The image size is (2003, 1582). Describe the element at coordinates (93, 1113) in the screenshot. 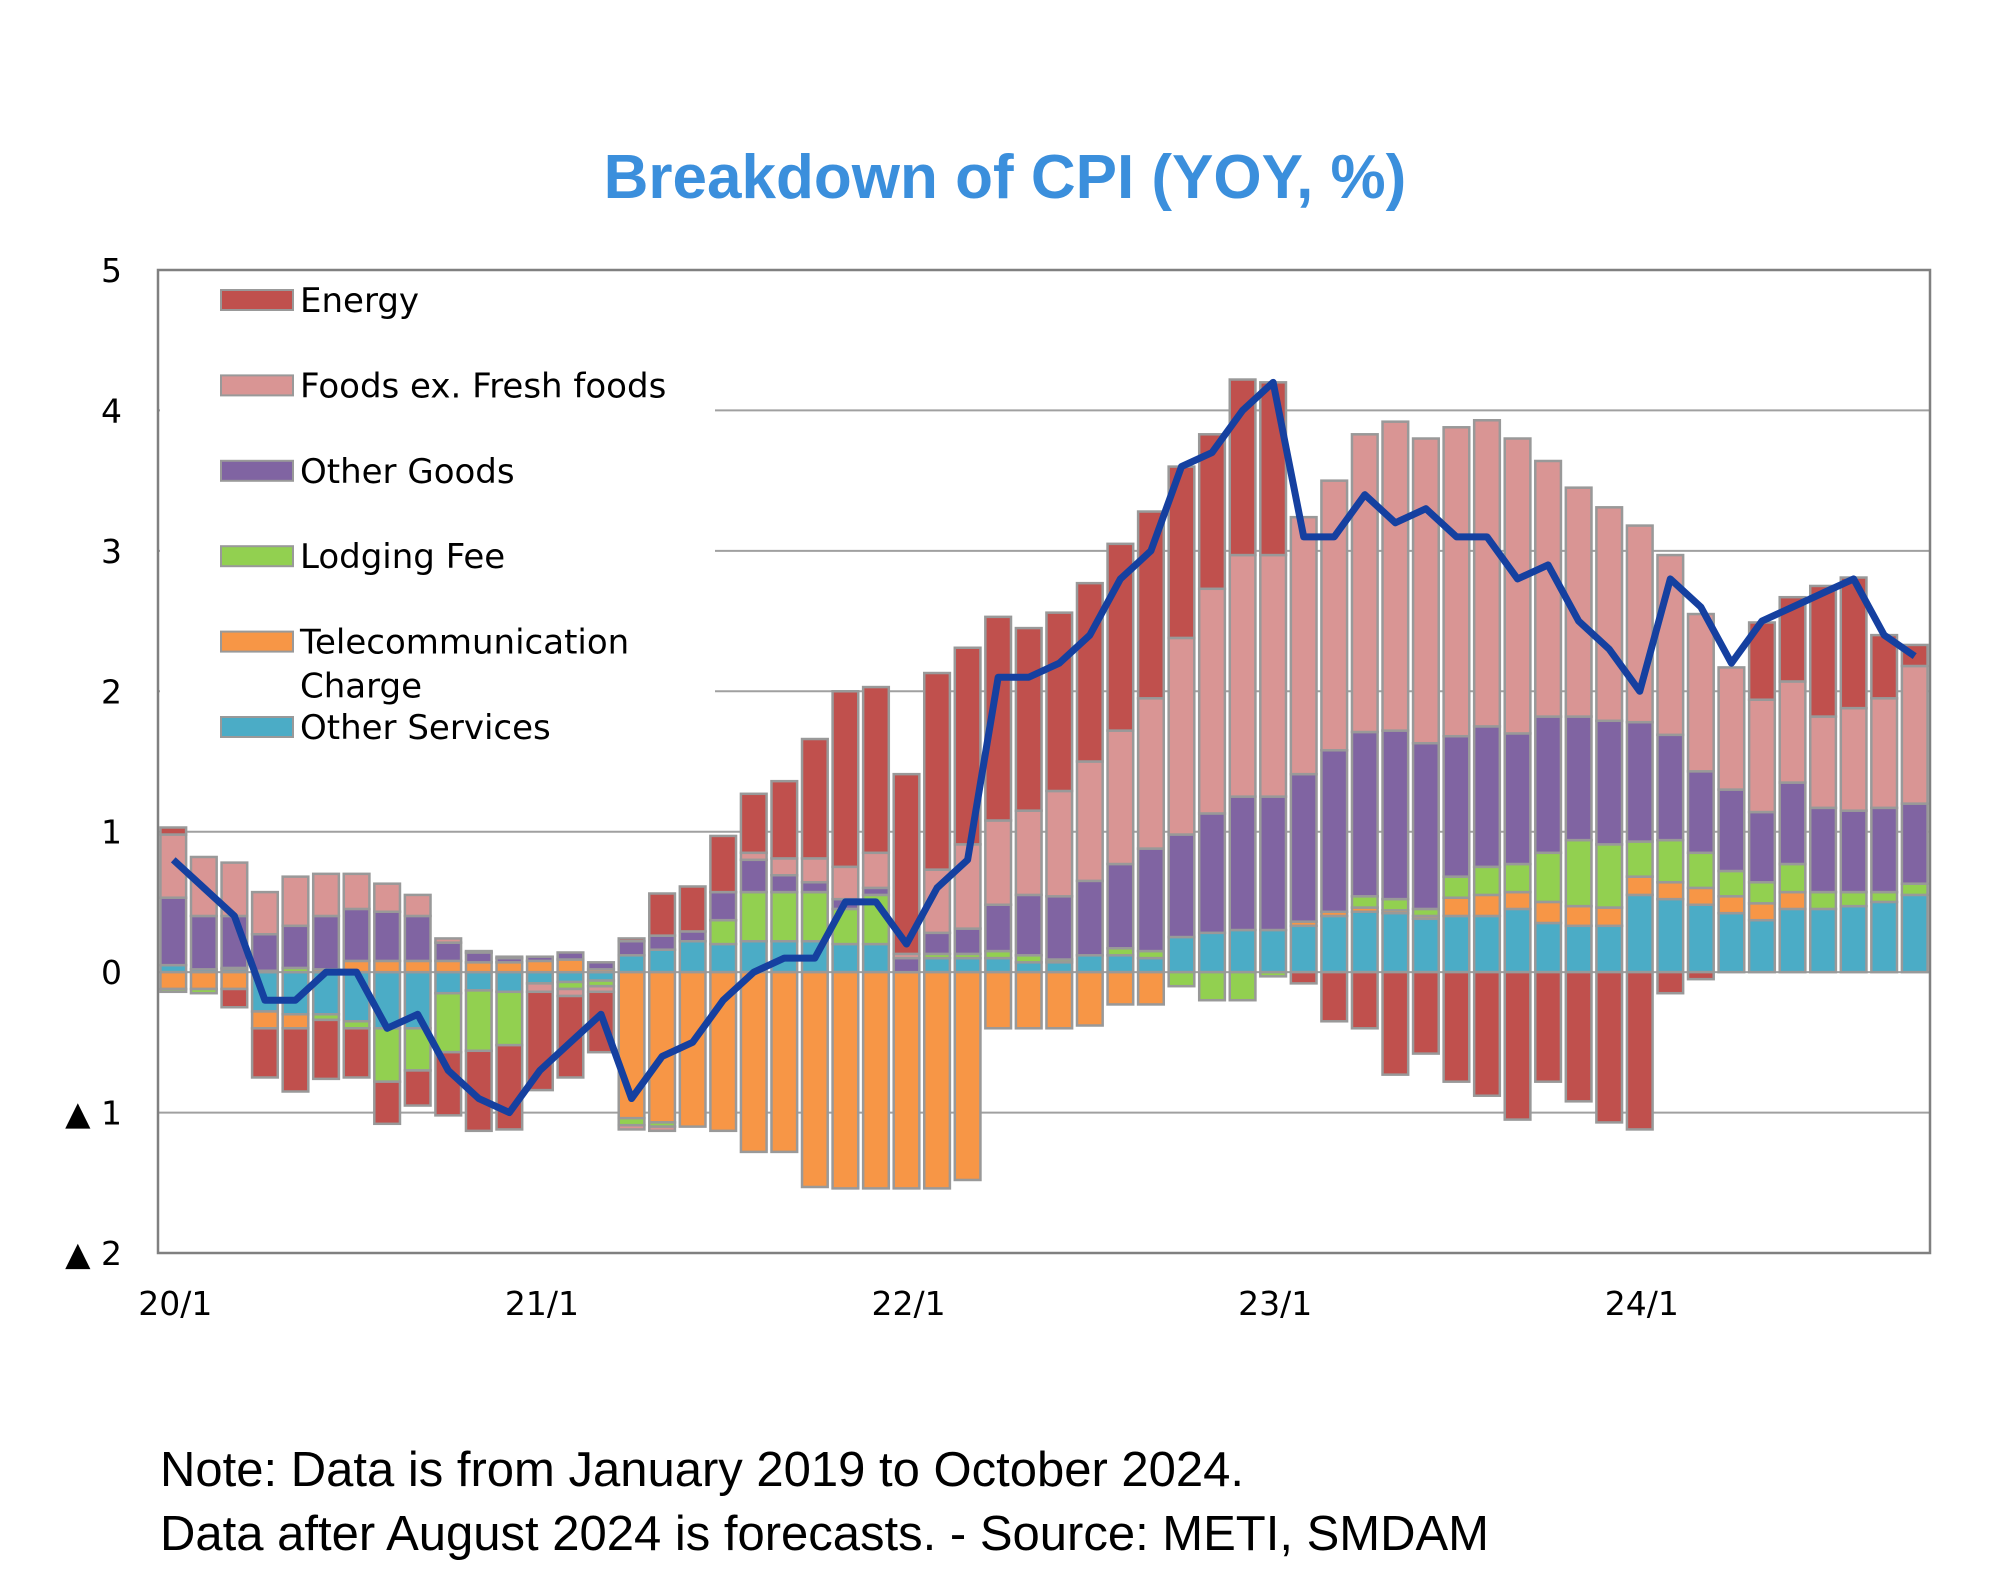

I see `y-tick-label: ▲ 1` at that location.